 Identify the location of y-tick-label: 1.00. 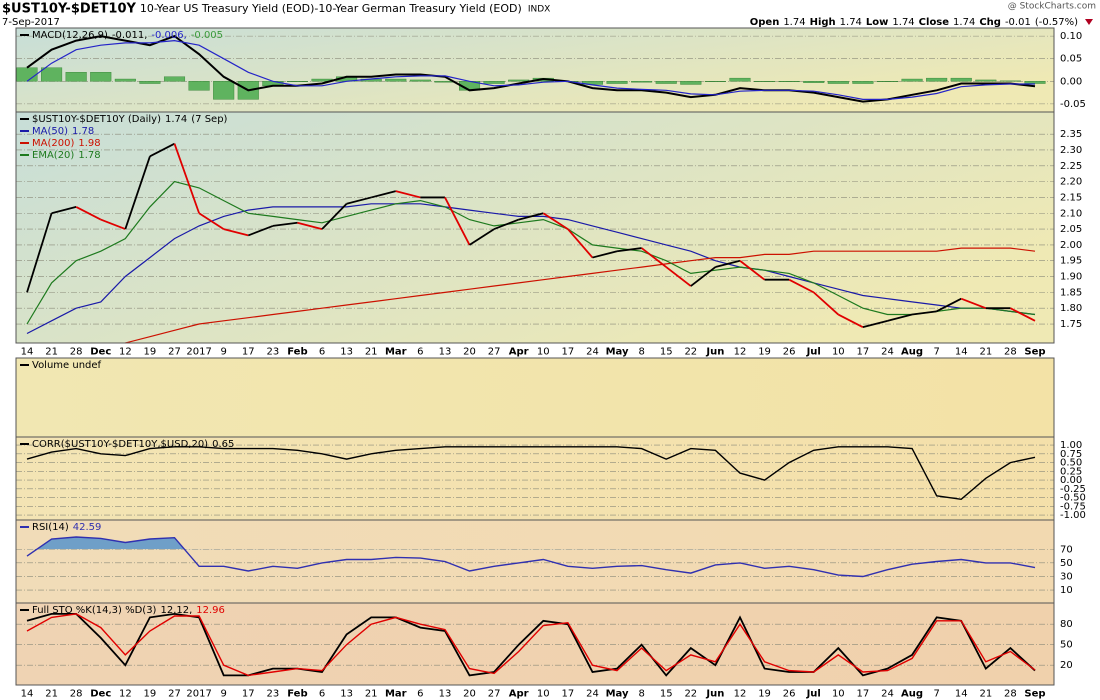
(1071, 445).